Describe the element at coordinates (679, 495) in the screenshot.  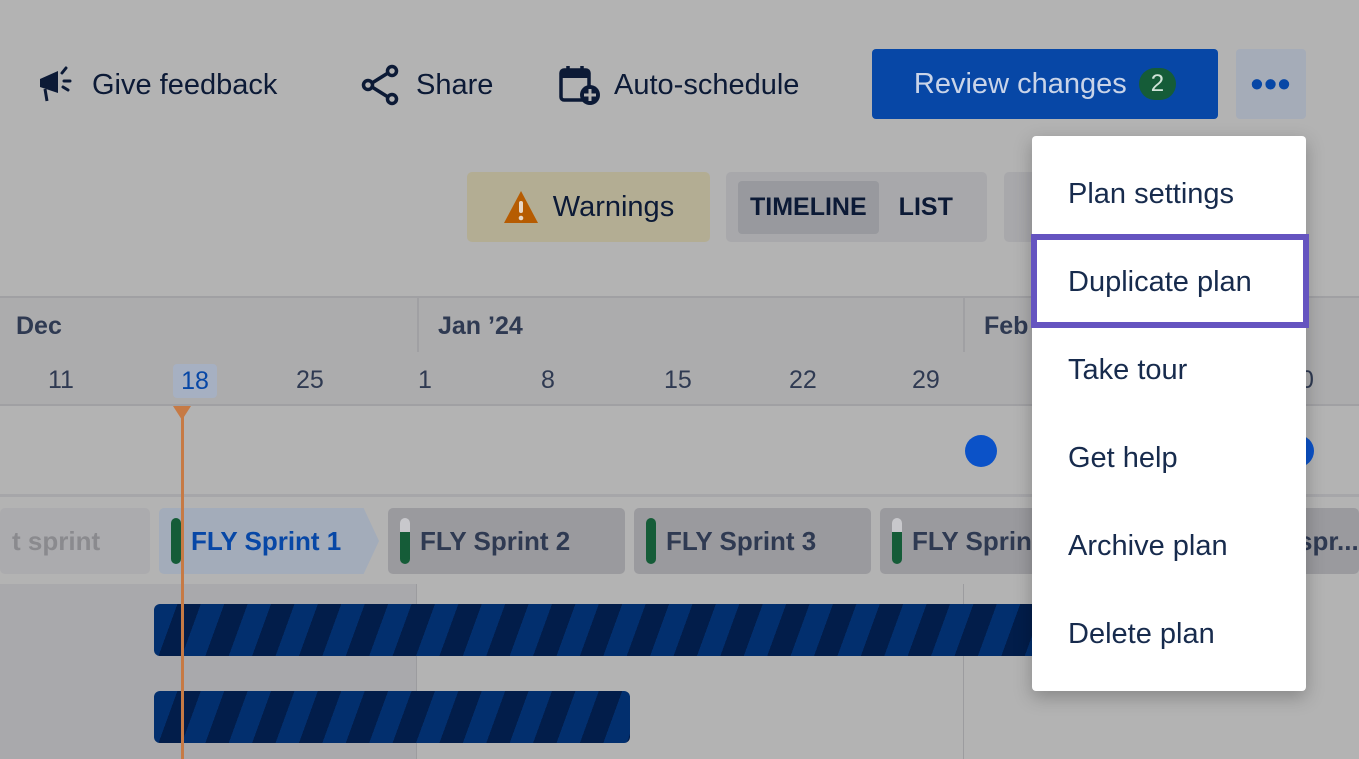
I see `row-divider` at that location.